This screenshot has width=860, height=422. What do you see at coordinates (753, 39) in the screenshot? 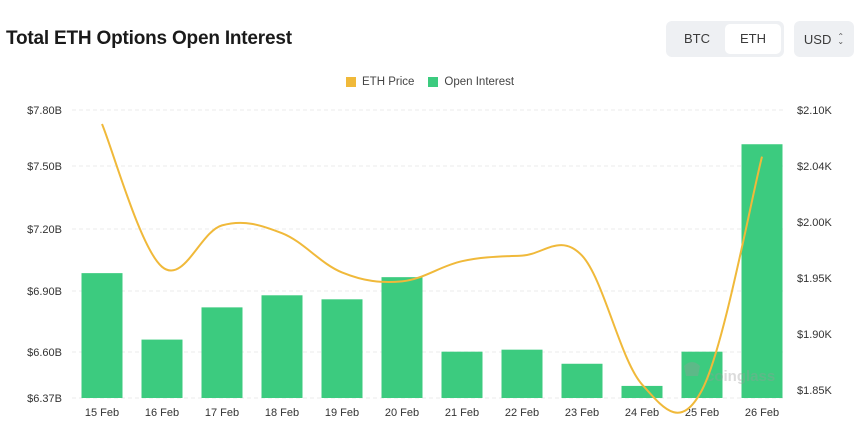
I see `eth-toggle-button: ETH` at bounding box center [753, 39].